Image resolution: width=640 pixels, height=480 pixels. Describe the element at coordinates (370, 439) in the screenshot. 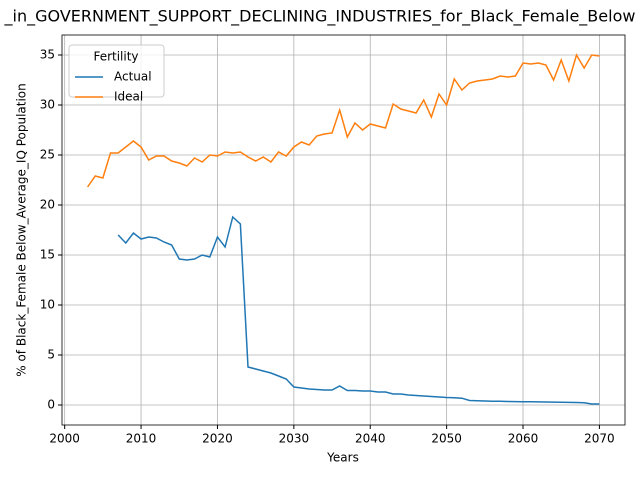

I see `x-tick-label: 2040` at that location.